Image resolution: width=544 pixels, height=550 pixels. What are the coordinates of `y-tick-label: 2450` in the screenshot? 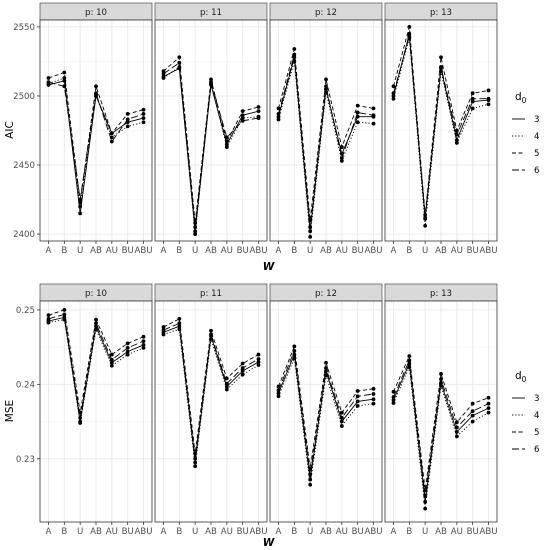 It's located at (24, 166).